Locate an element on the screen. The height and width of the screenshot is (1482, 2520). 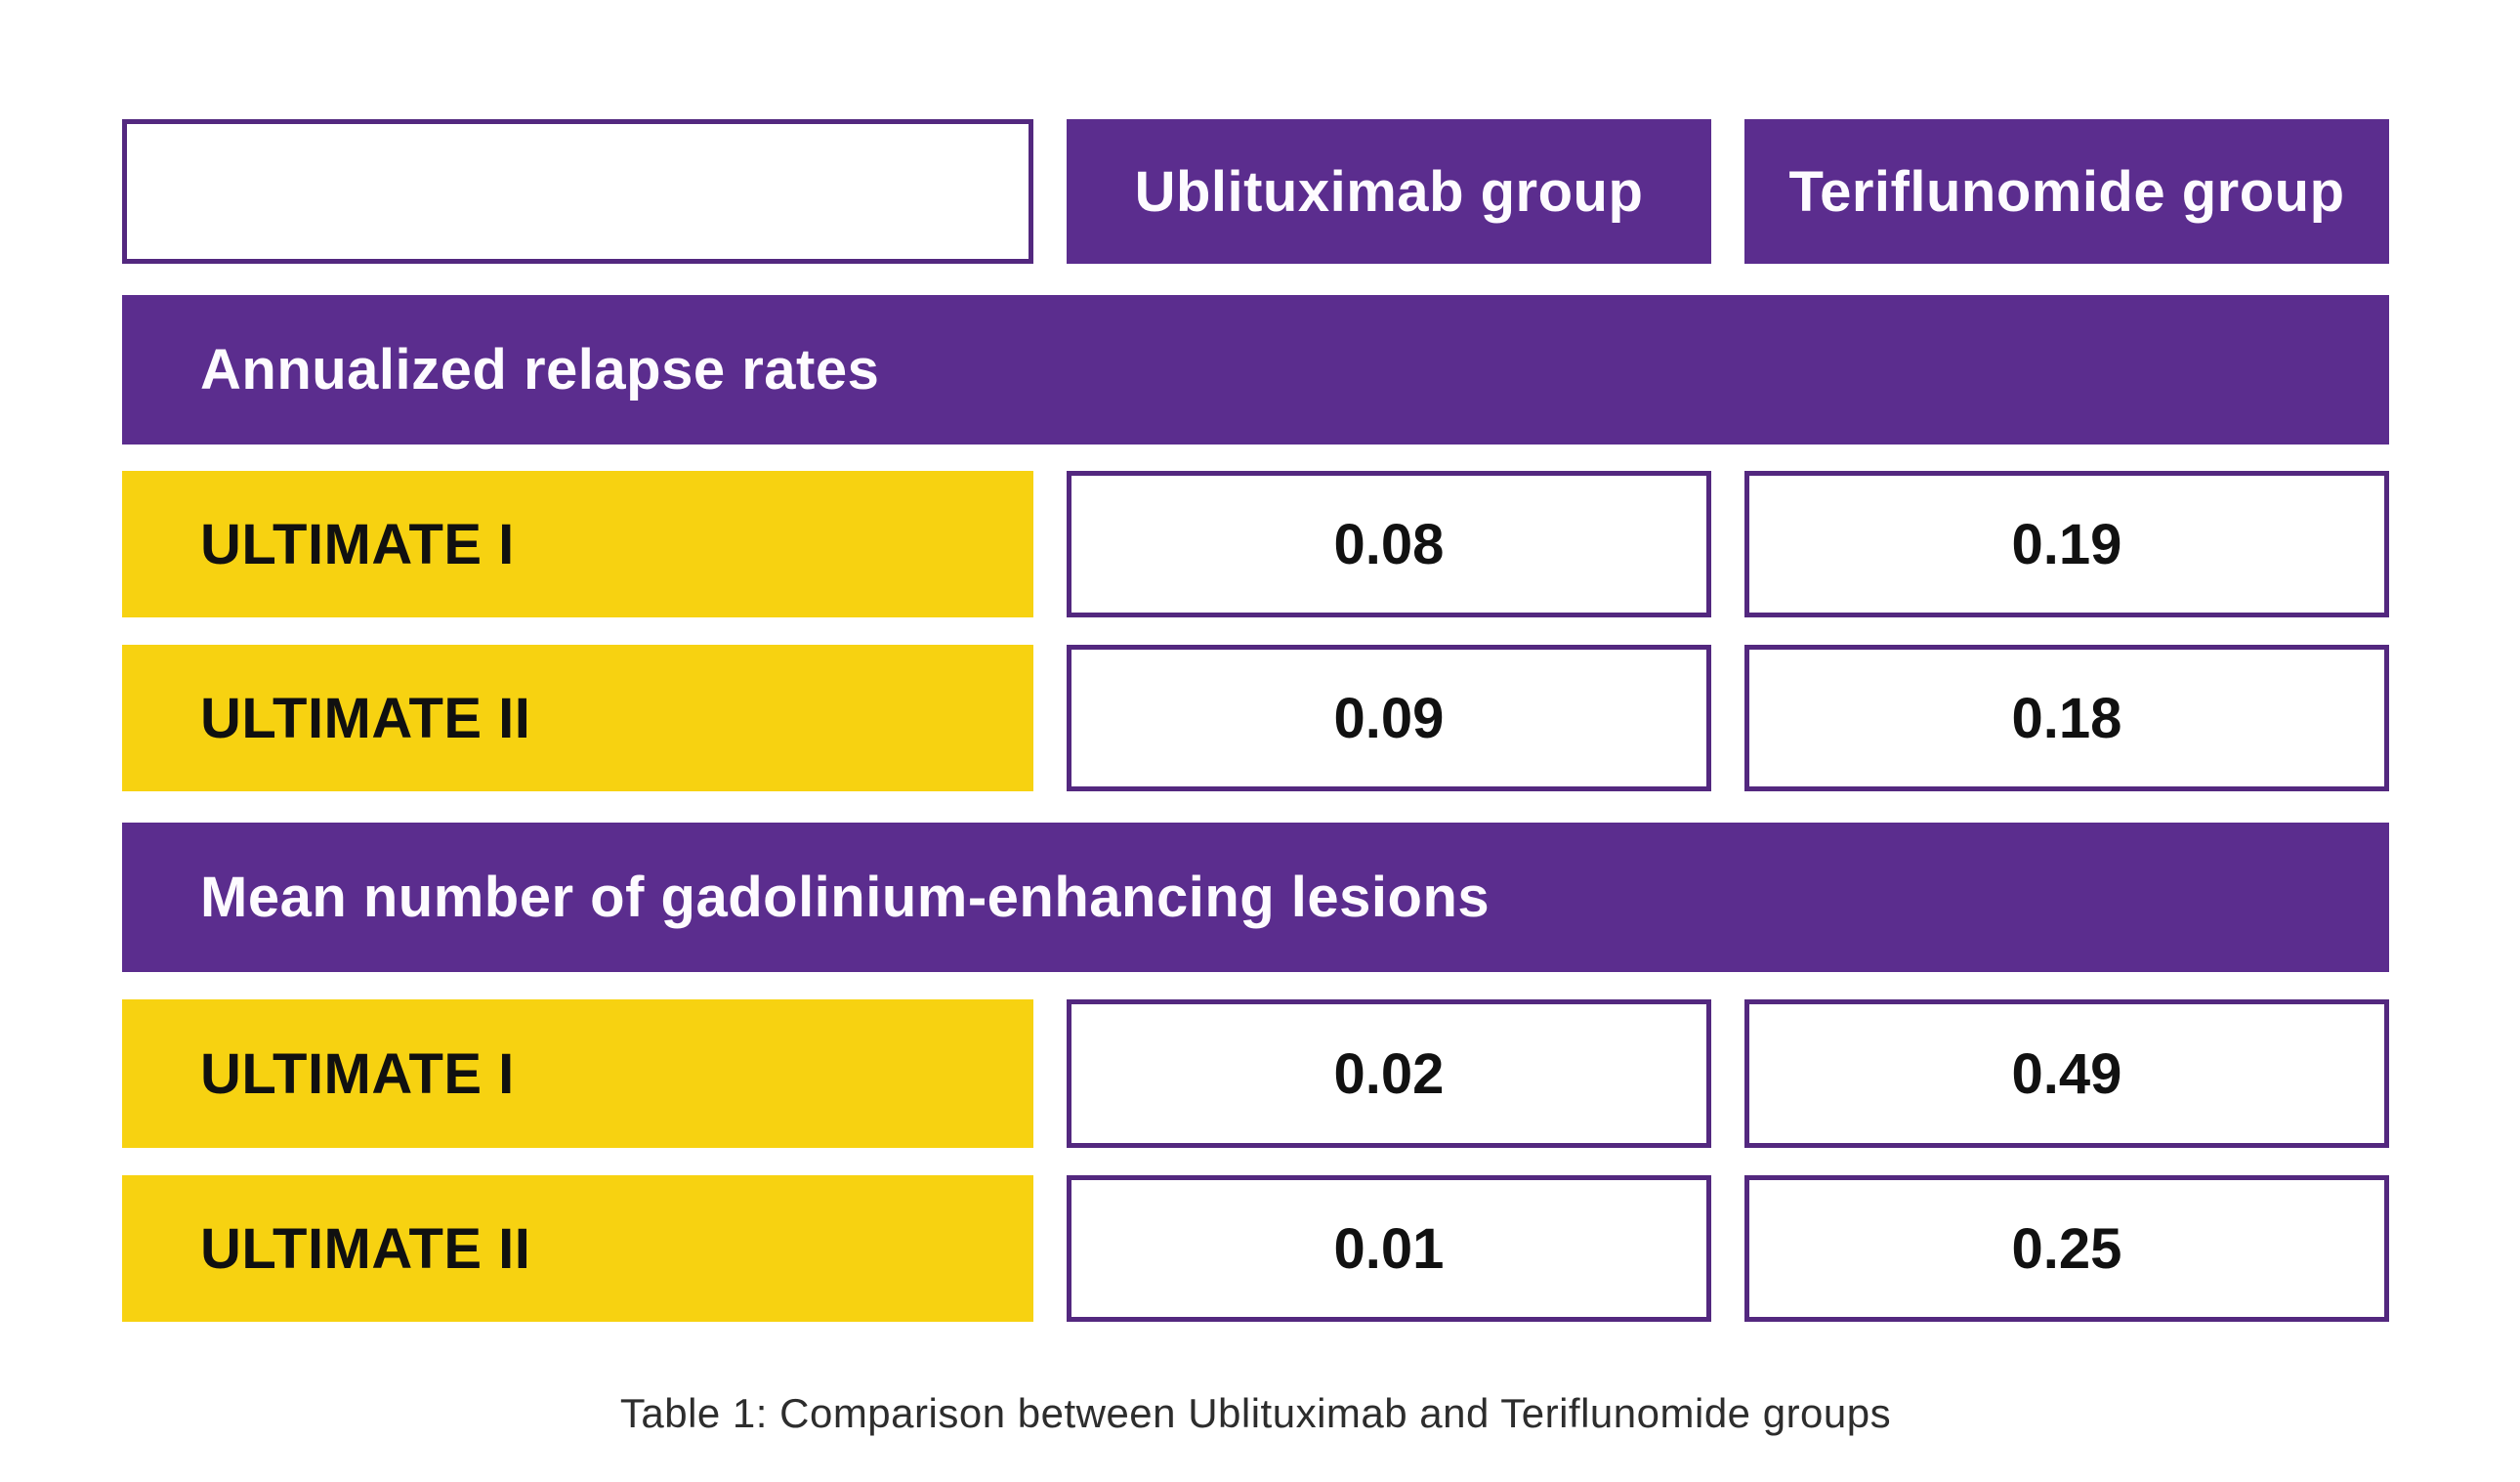
table-corner-empty-cell is located at coordinates (577, 192).